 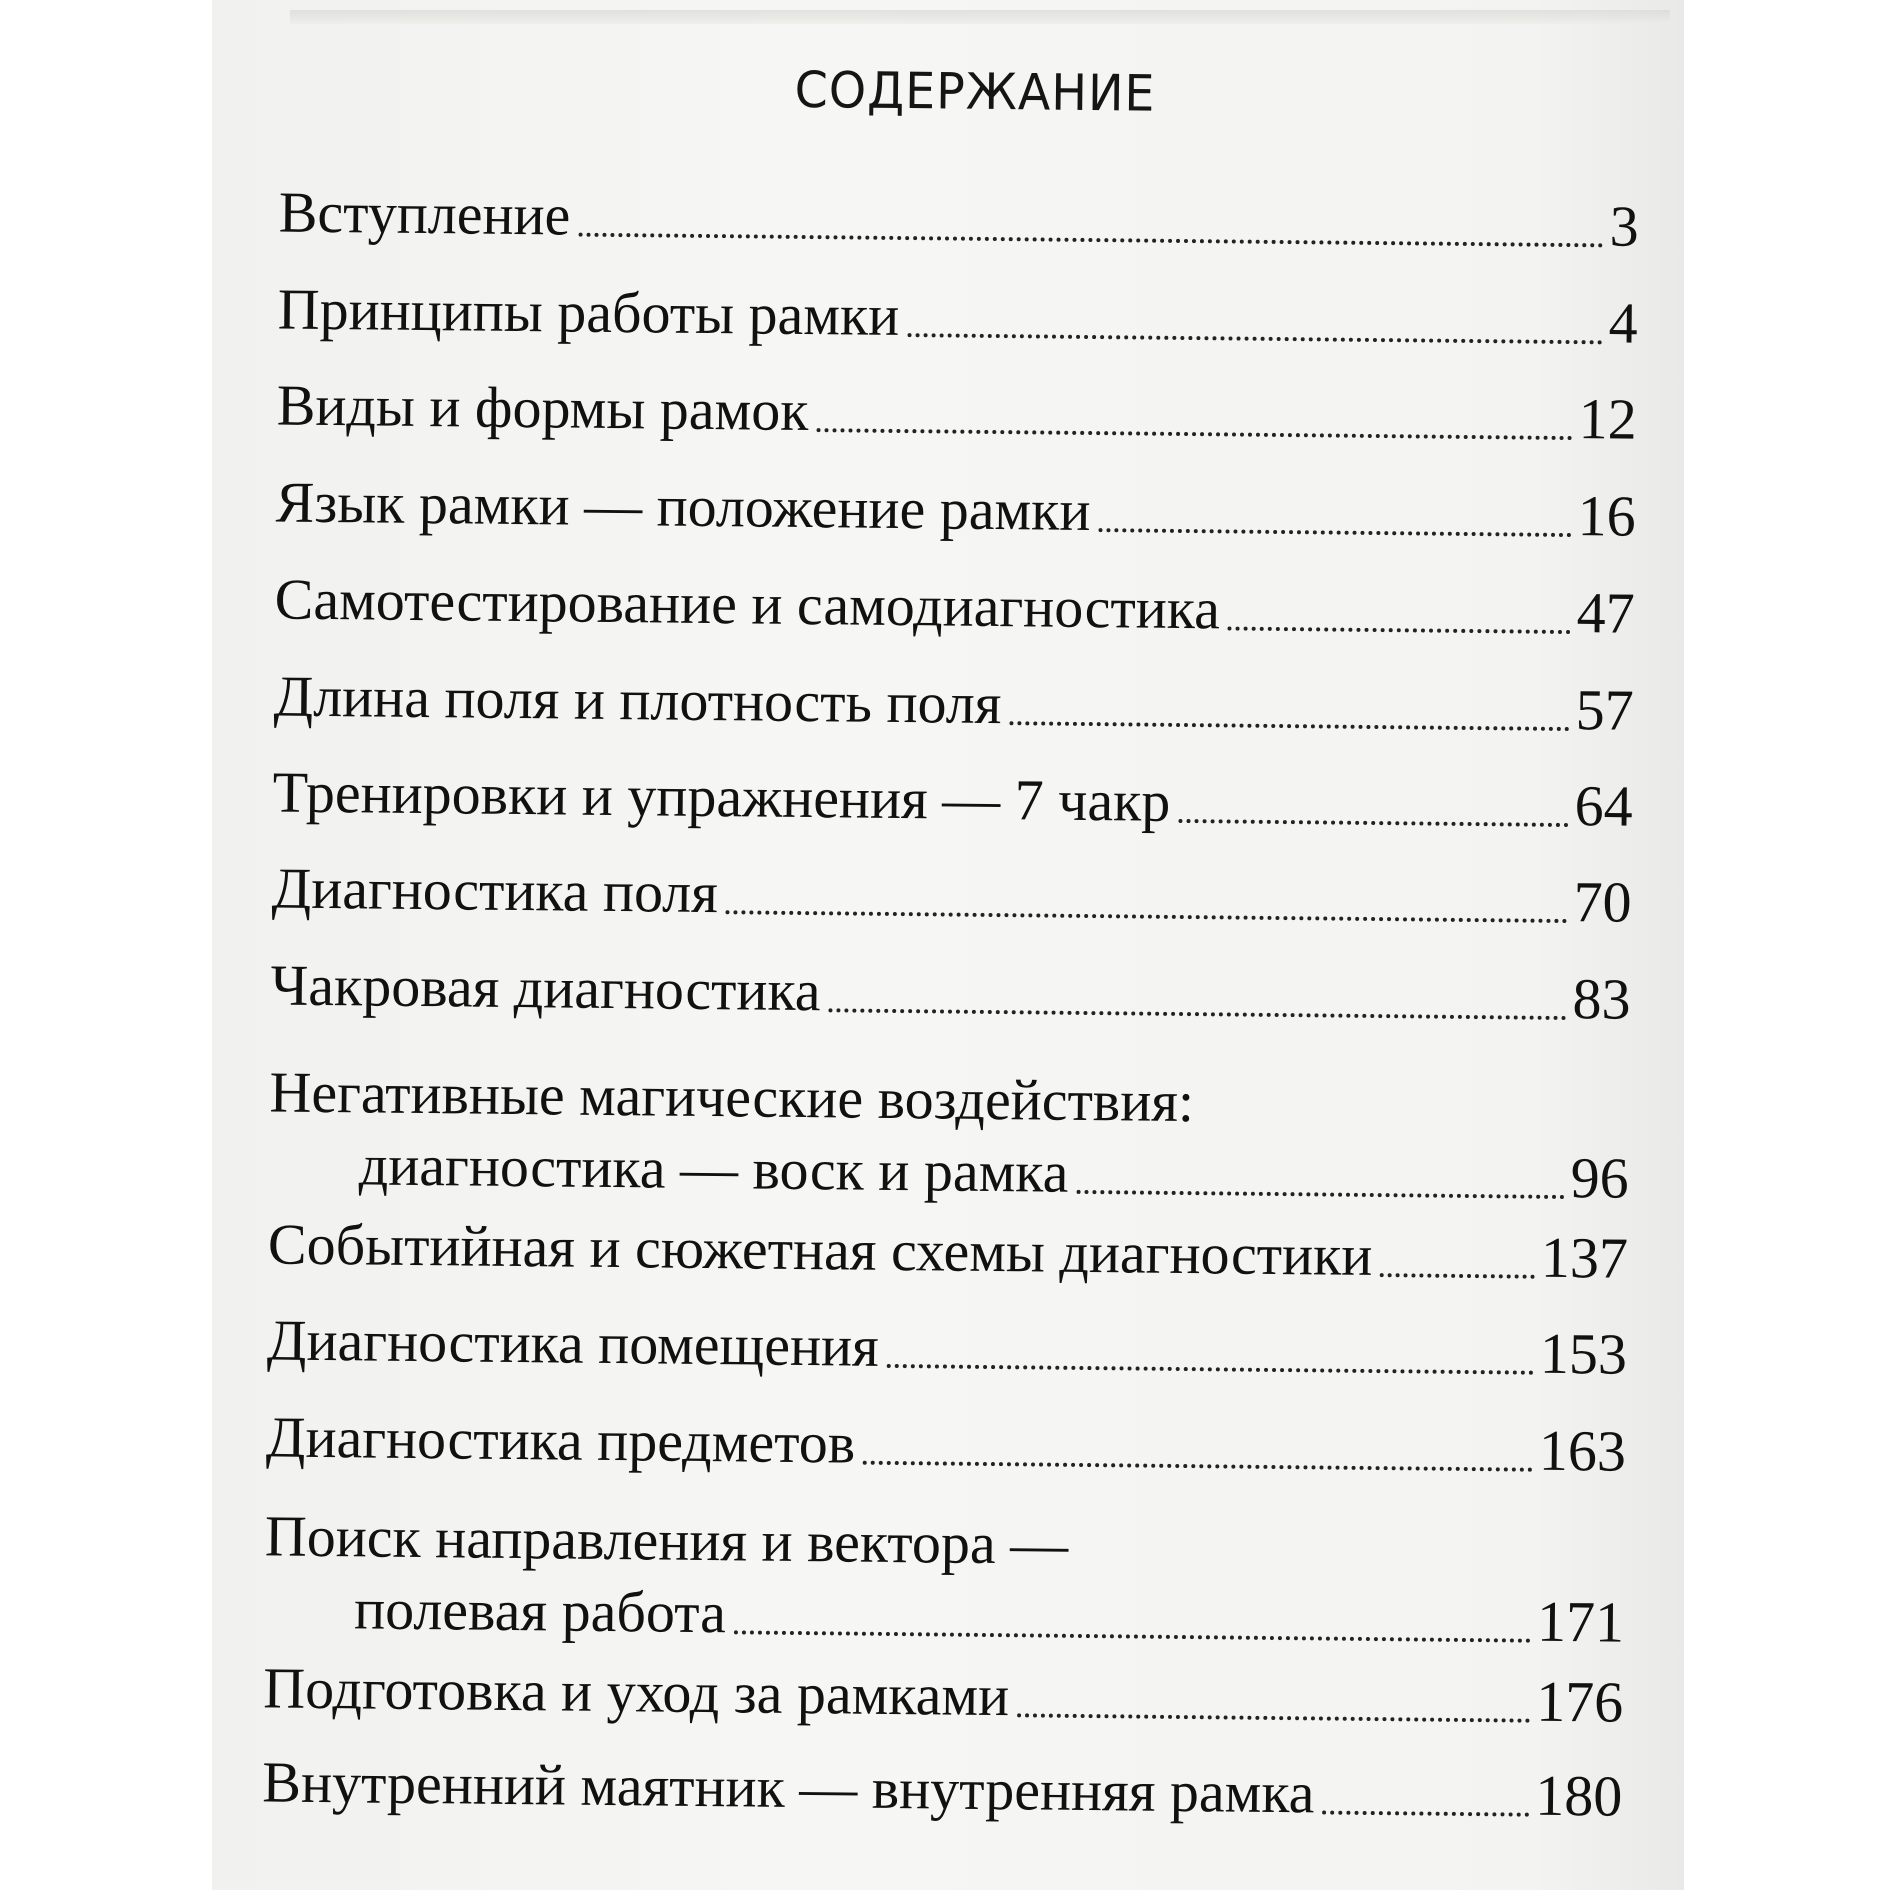 What do you see at coordinates (1578, 1795) in the screenshot?
I see `page-number: 180` at bounding box center [1578, 1795].